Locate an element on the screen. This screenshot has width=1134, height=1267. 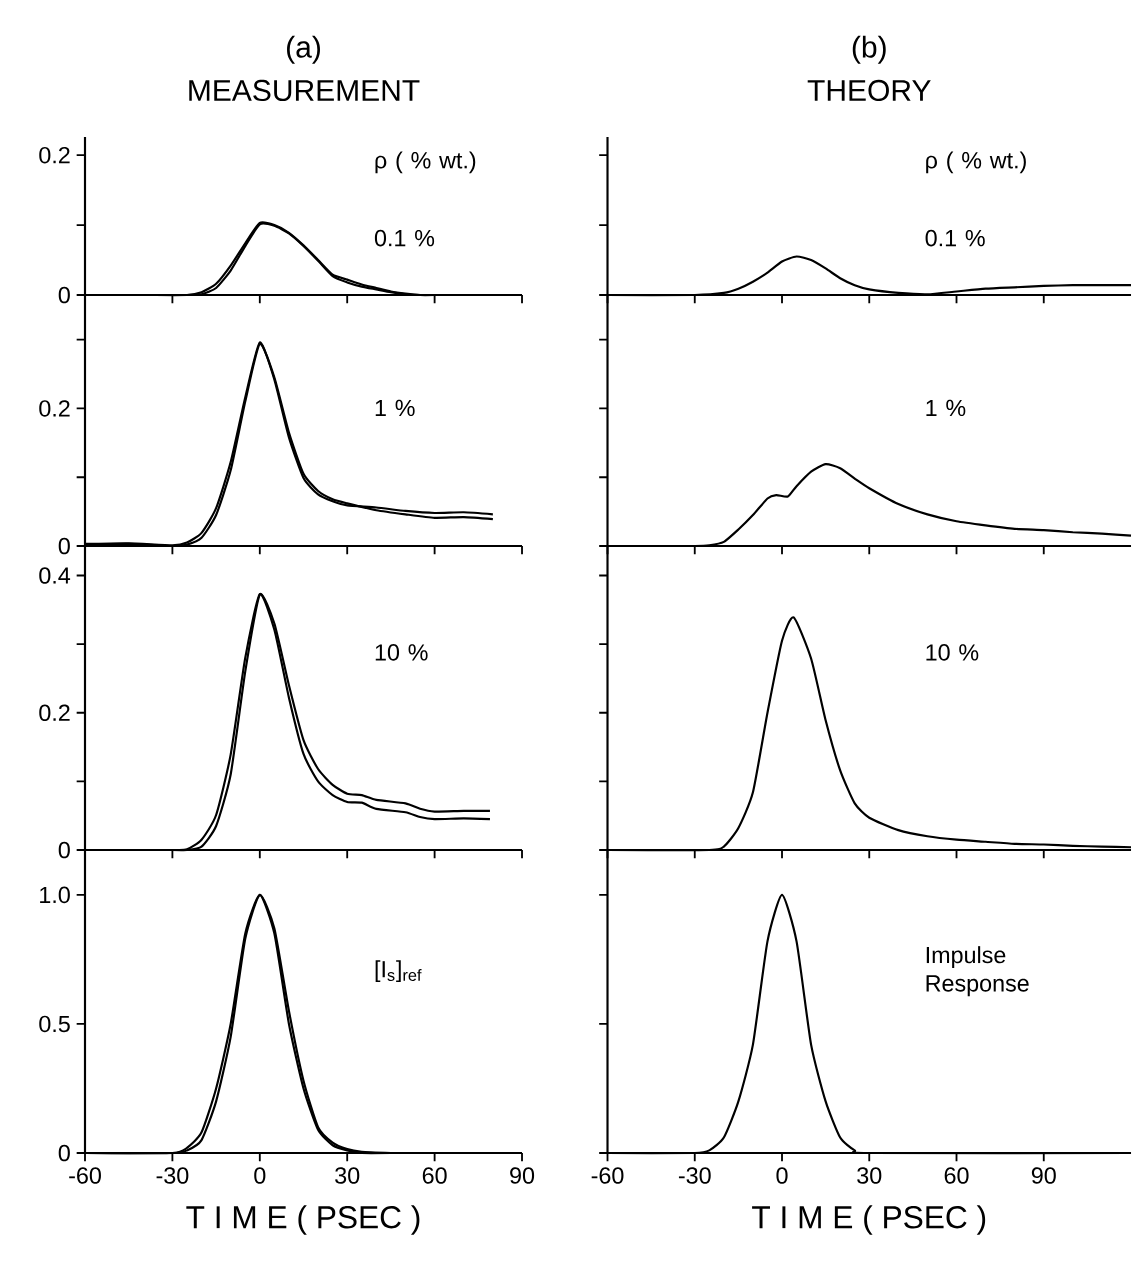
annotation: [I$_{s}$]$_{ref}$ is located at coordinates (398, 971).